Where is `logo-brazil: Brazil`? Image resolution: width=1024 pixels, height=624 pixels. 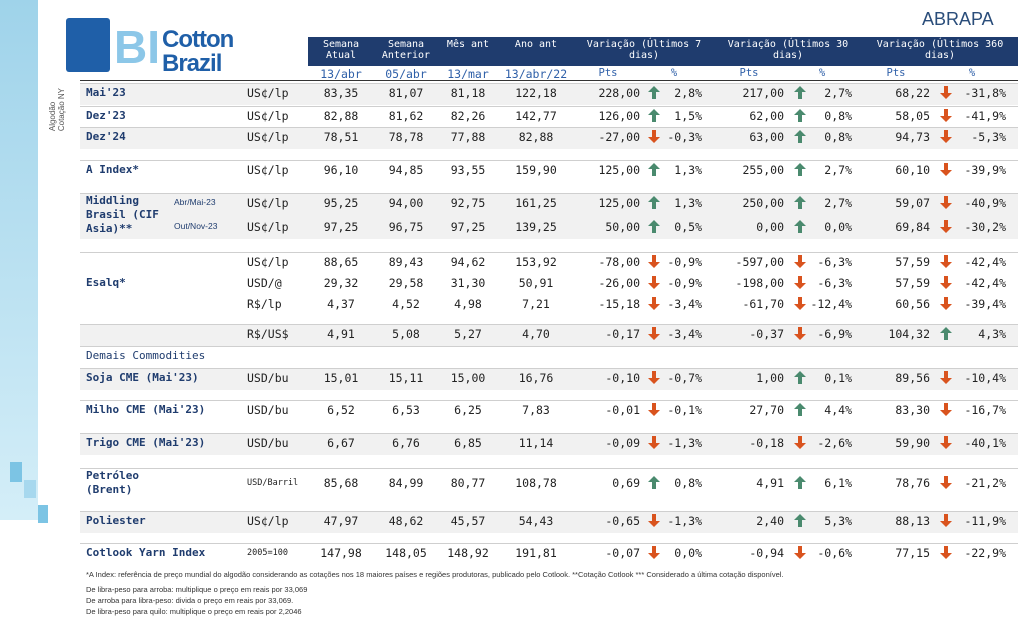
logo-brazil: Brazil is located at coordinates (192, 63).